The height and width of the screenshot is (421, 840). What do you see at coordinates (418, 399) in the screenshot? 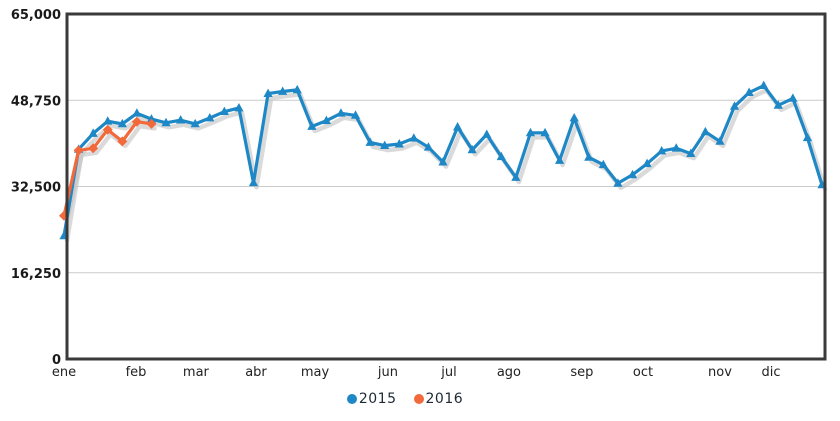
I see `legend-2016-dot-icon` at bounding box center [418, 399].